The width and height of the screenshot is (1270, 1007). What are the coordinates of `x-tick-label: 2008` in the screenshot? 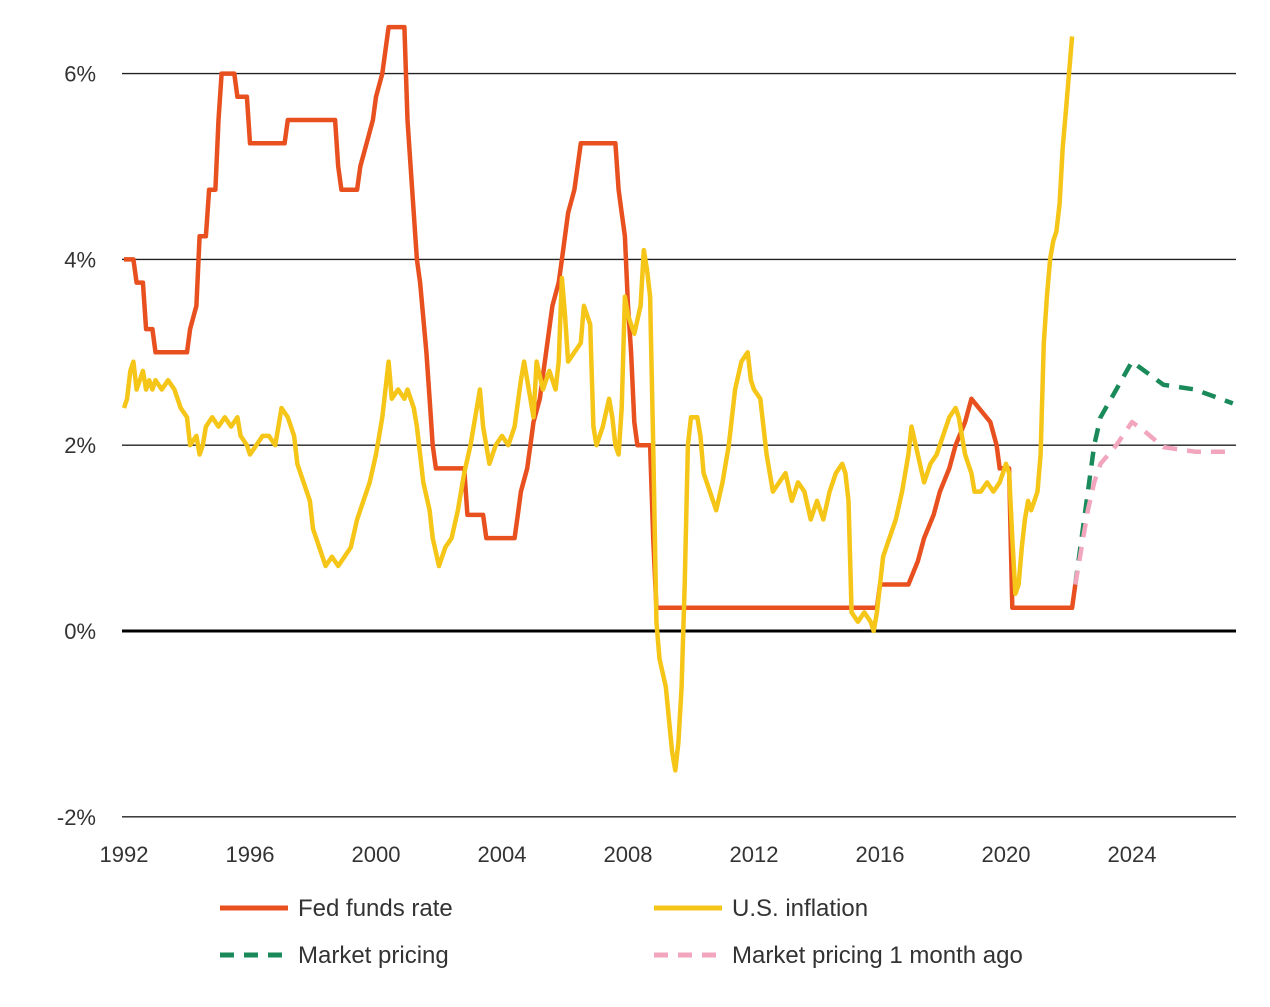 It's located at (628, 854).